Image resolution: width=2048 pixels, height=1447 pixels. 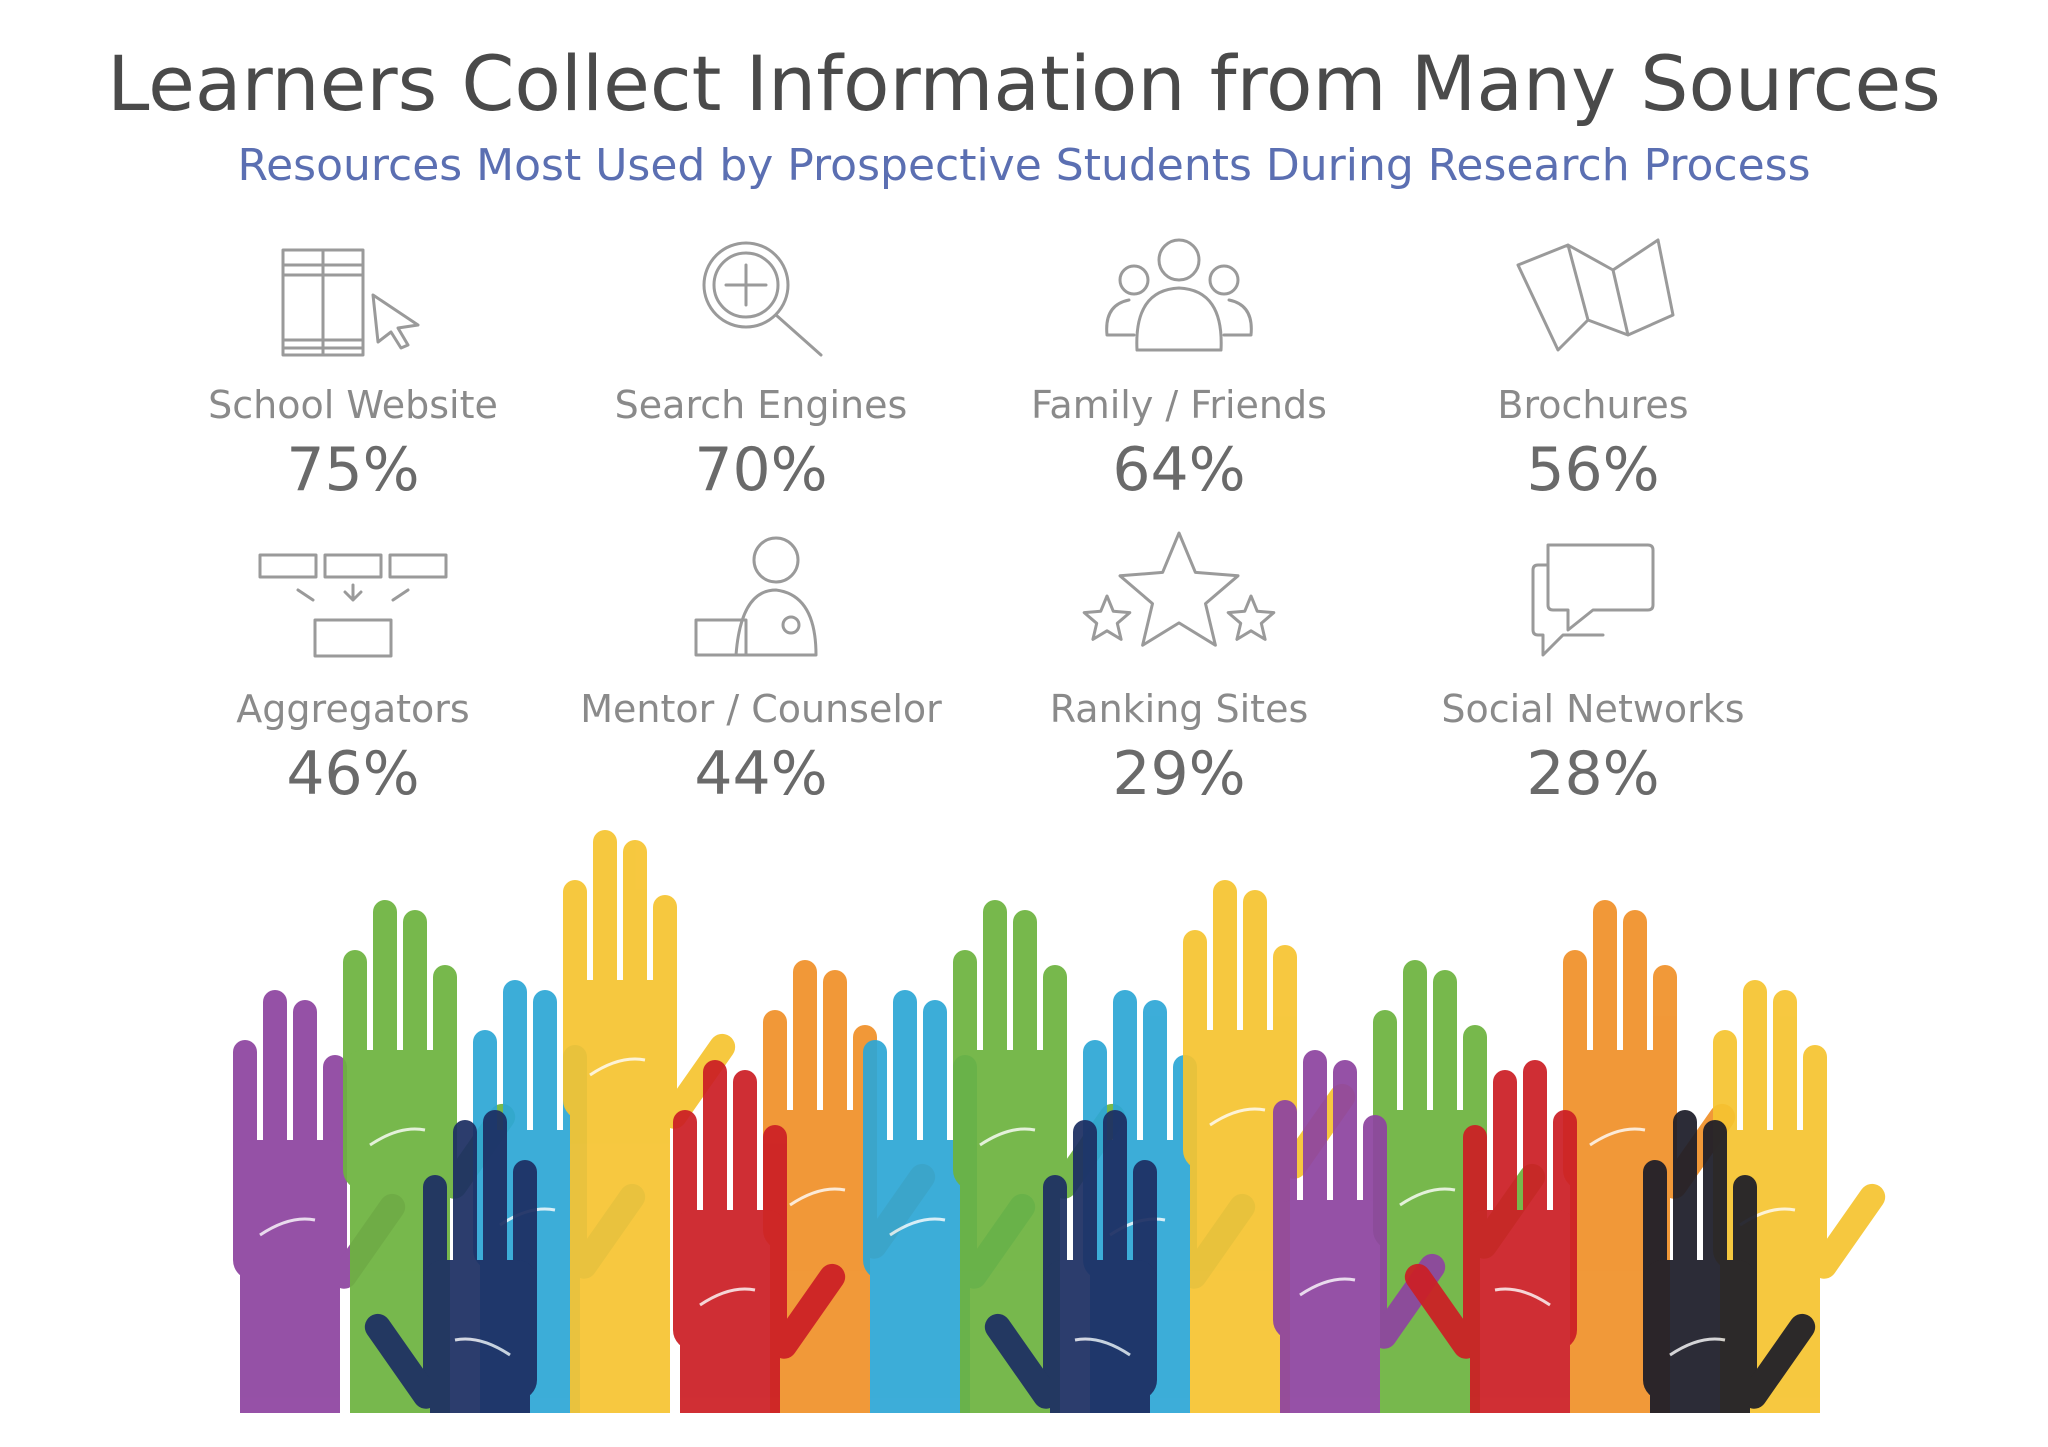 I want to click on item-label: Aggregators, so click(x=352, y=709).